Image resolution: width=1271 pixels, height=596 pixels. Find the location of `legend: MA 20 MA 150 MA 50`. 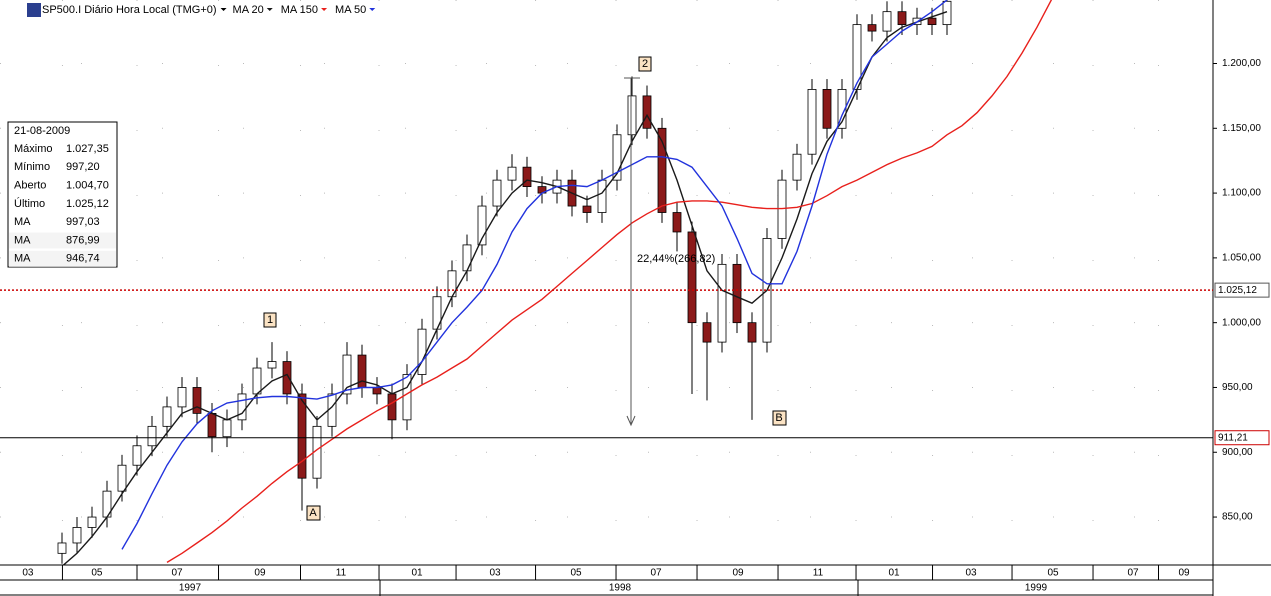

legend: MA 20 MA 150 MA 50 is located at coordinates (298, 10).